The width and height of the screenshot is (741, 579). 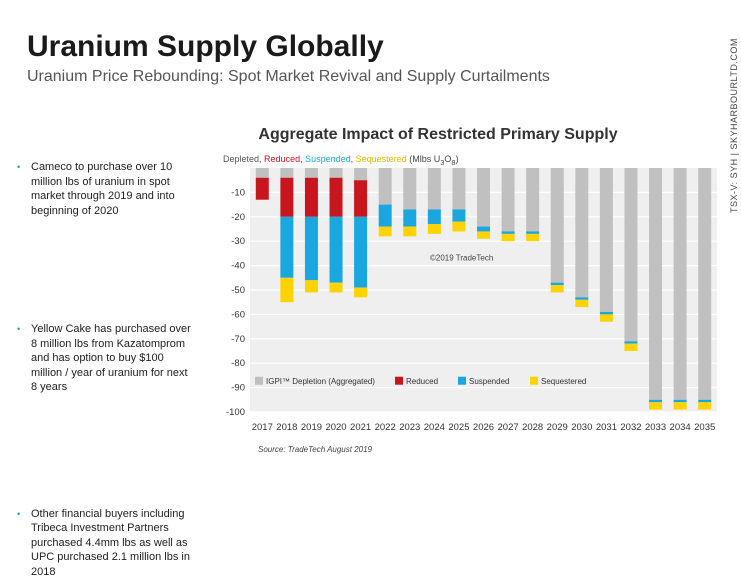 What do you see at coordinates (335, 427) in the screenshot?
I see `x-tick-label: 2020` at bounding box center [335, 427].